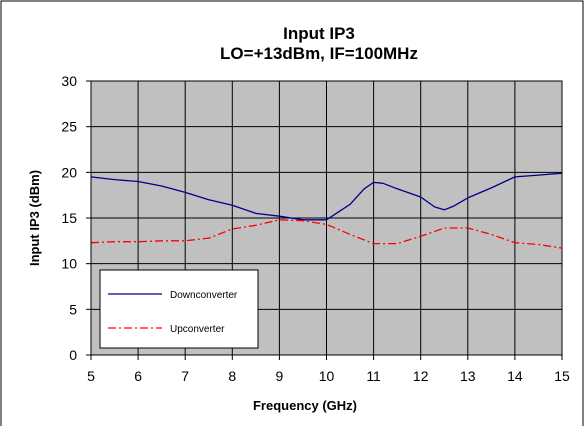 The image size is (584, 426). I want to click on y-tick-label: 20, so click(69, 172).